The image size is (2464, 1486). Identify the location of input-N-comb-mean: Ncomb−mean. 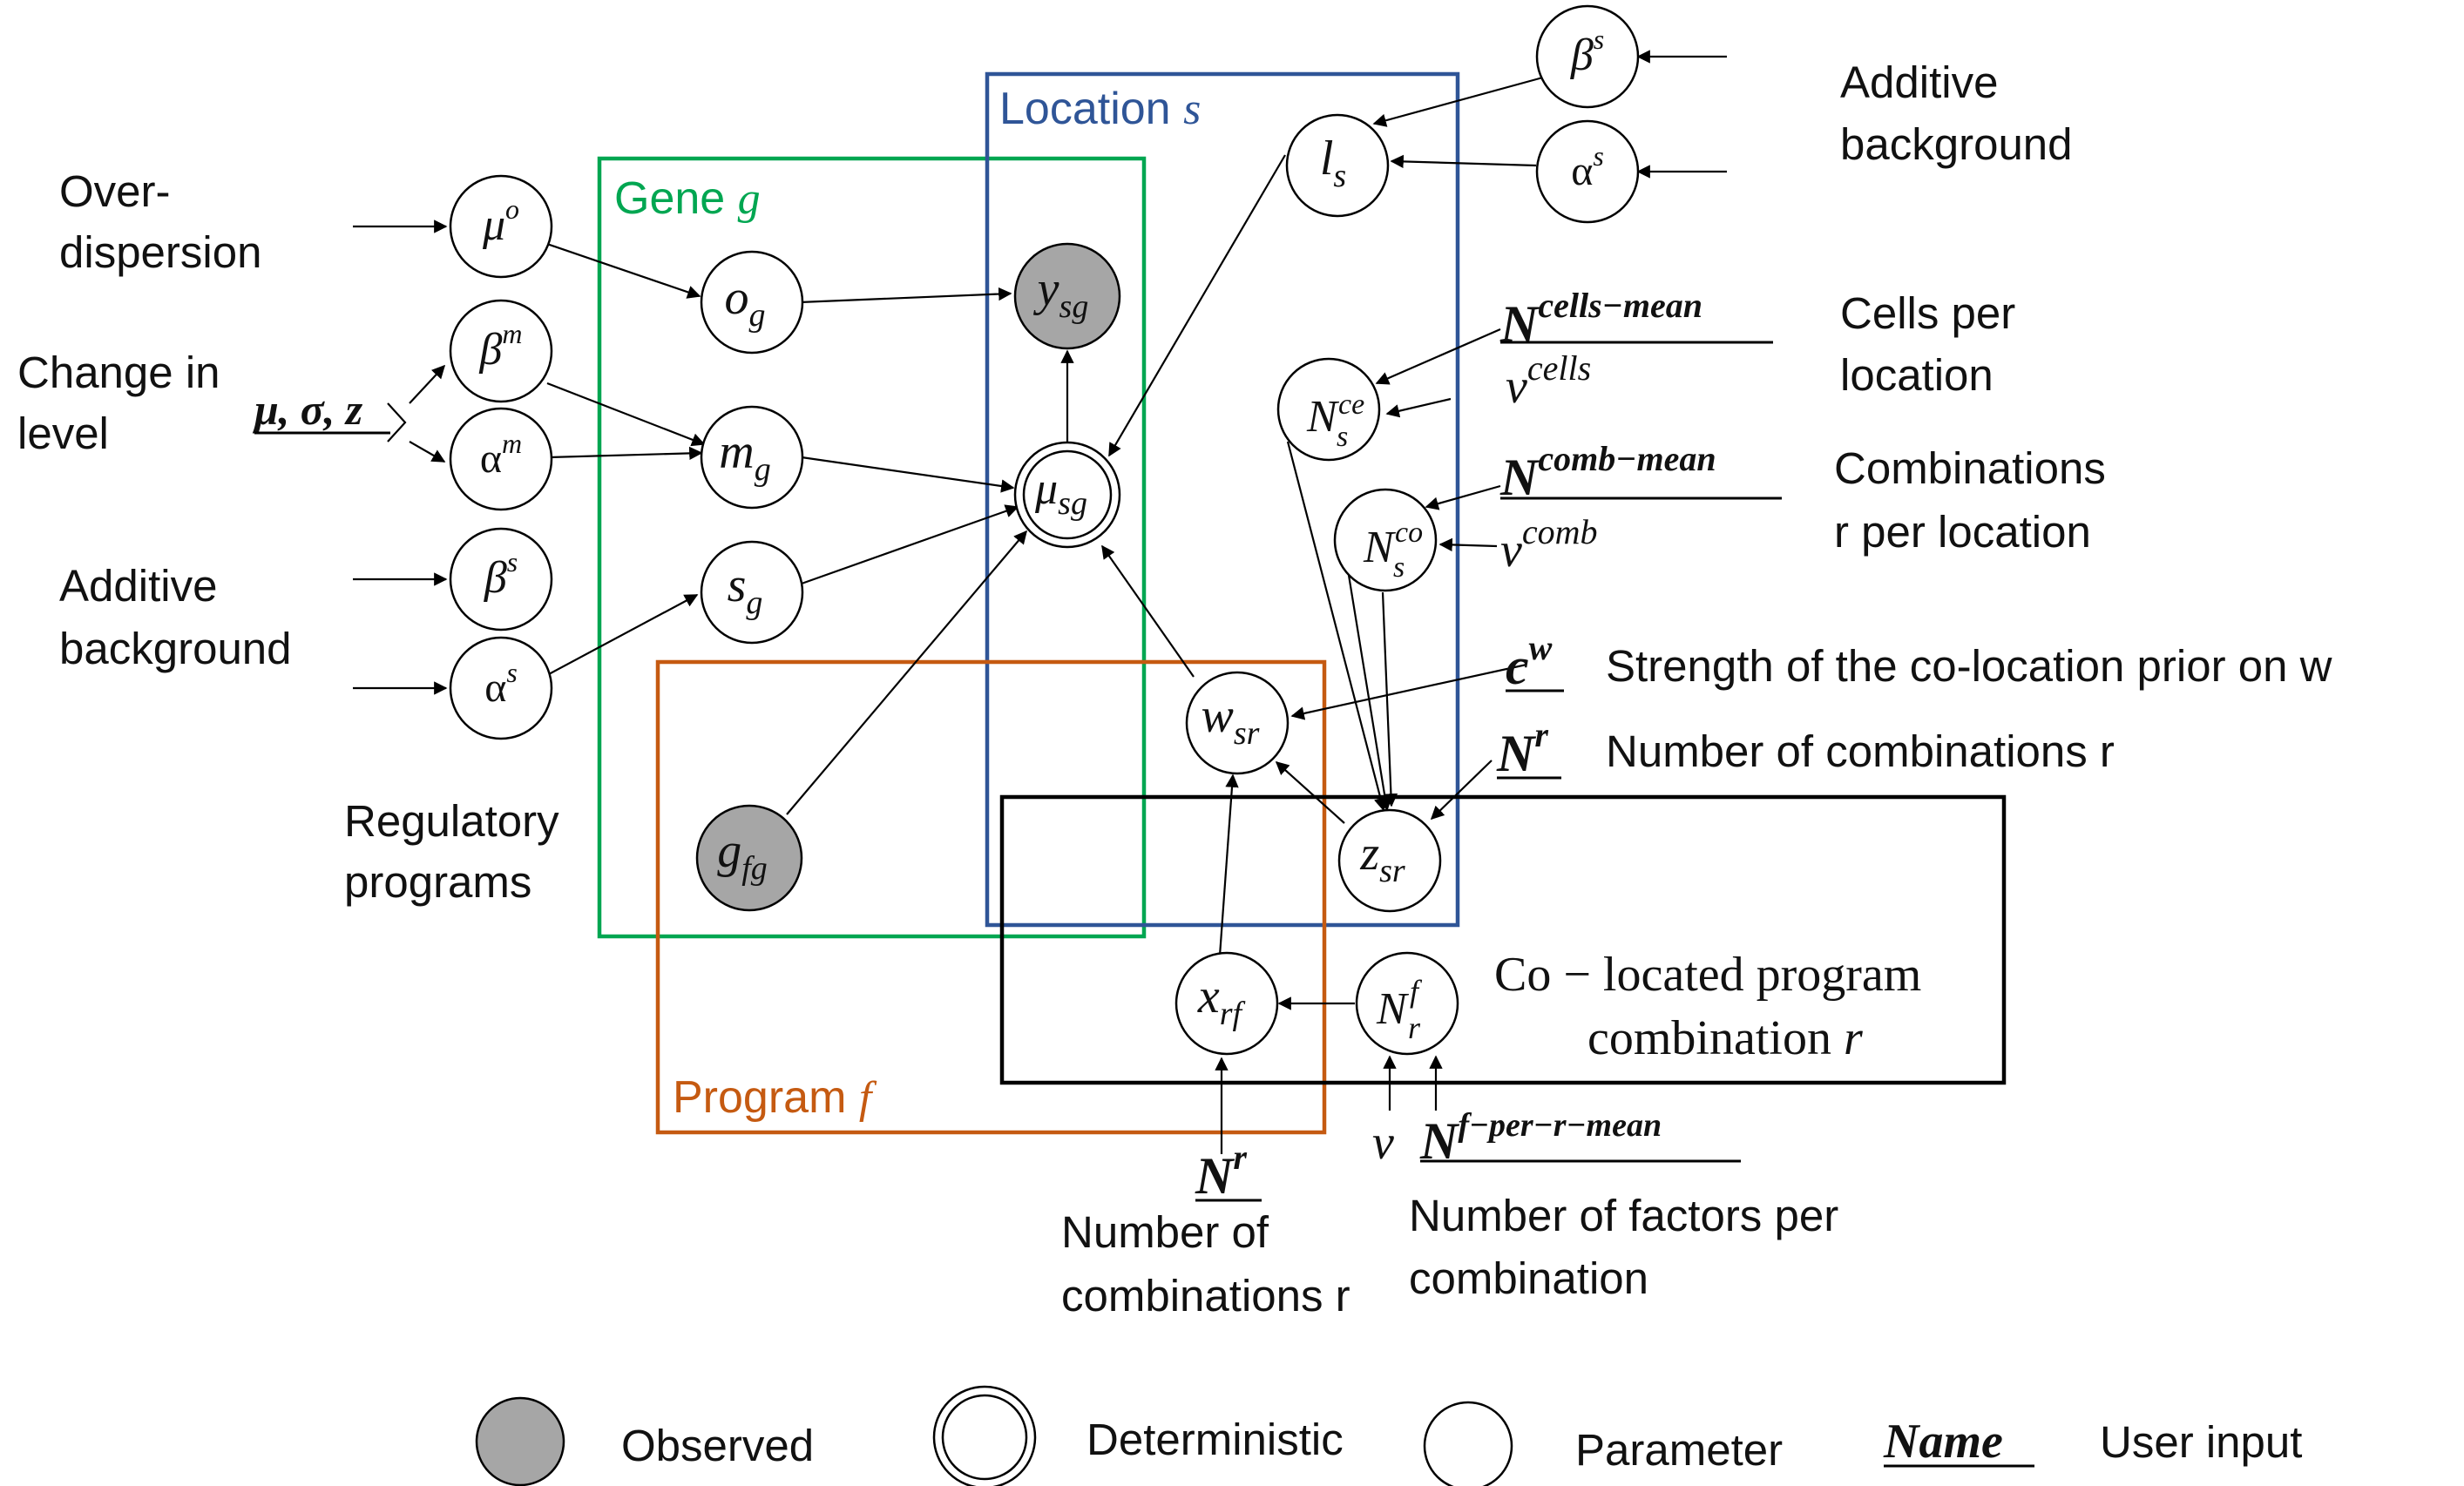
(1640, 473).